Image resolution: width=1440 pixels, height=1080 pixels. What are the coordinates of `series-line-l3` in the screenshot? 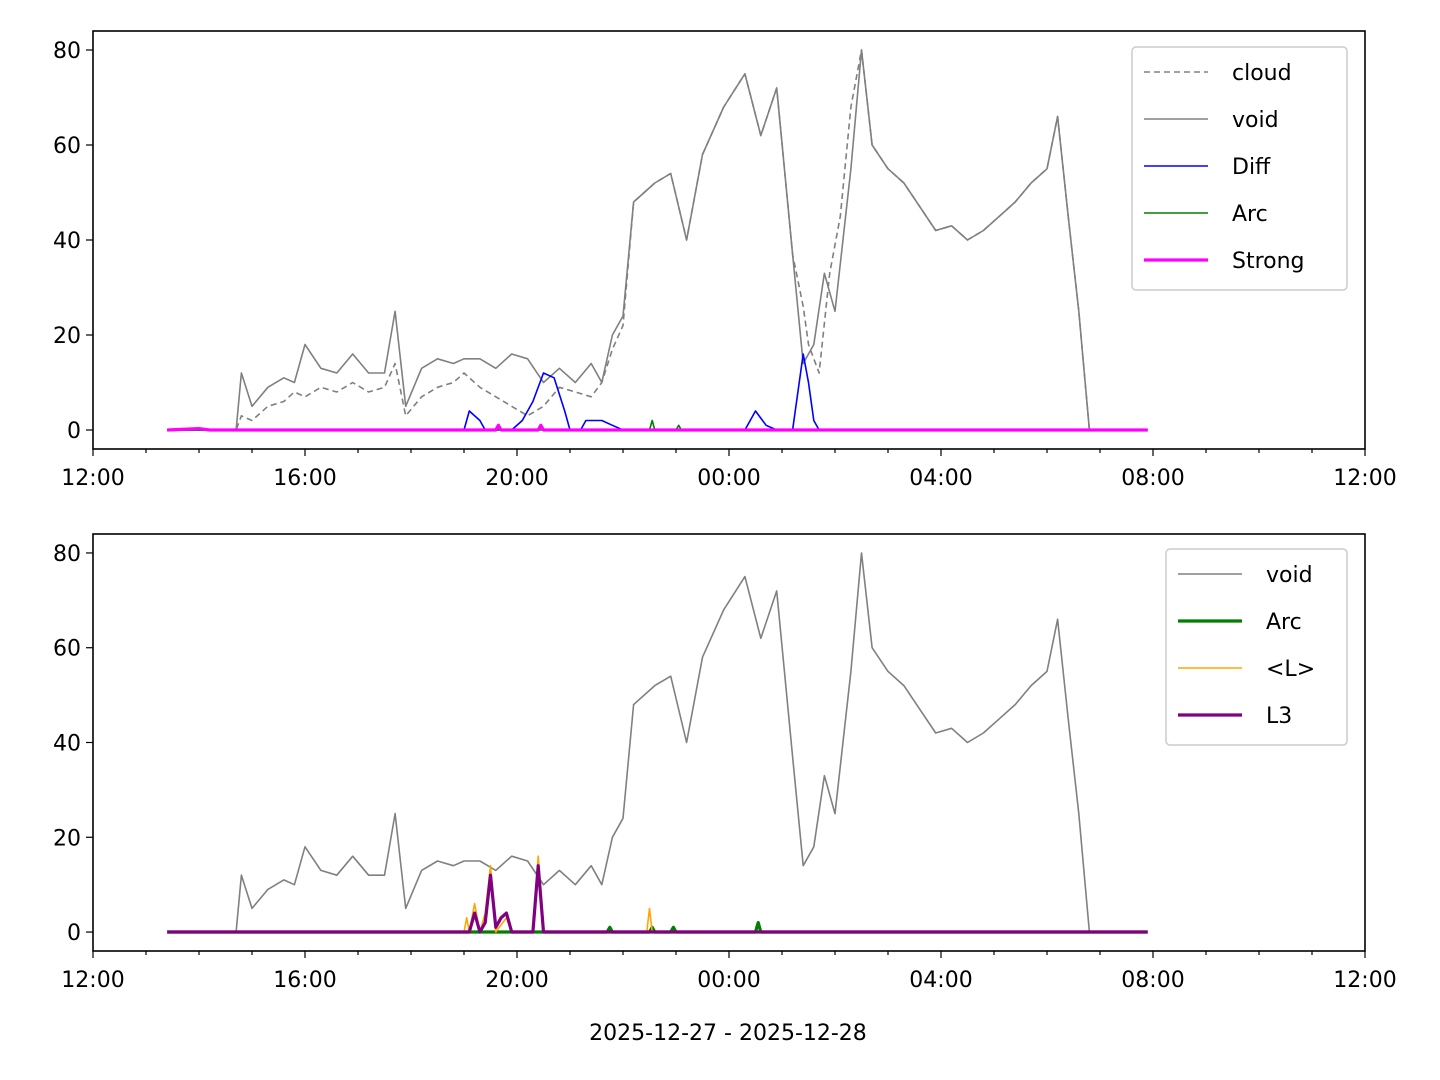 It's located at (657, 899).